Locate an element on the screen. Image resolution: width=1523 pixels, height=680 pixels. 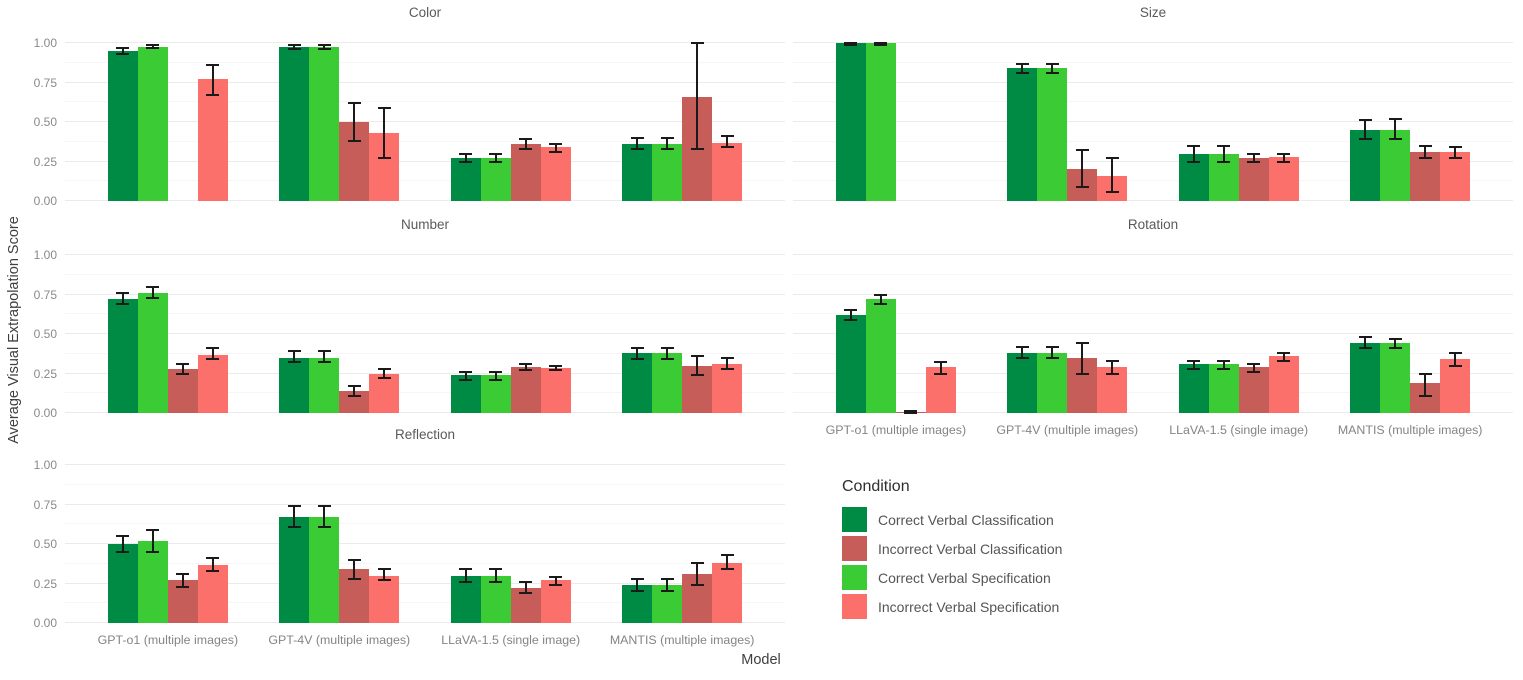
legend-swatch is located at coordinates (854, 577).